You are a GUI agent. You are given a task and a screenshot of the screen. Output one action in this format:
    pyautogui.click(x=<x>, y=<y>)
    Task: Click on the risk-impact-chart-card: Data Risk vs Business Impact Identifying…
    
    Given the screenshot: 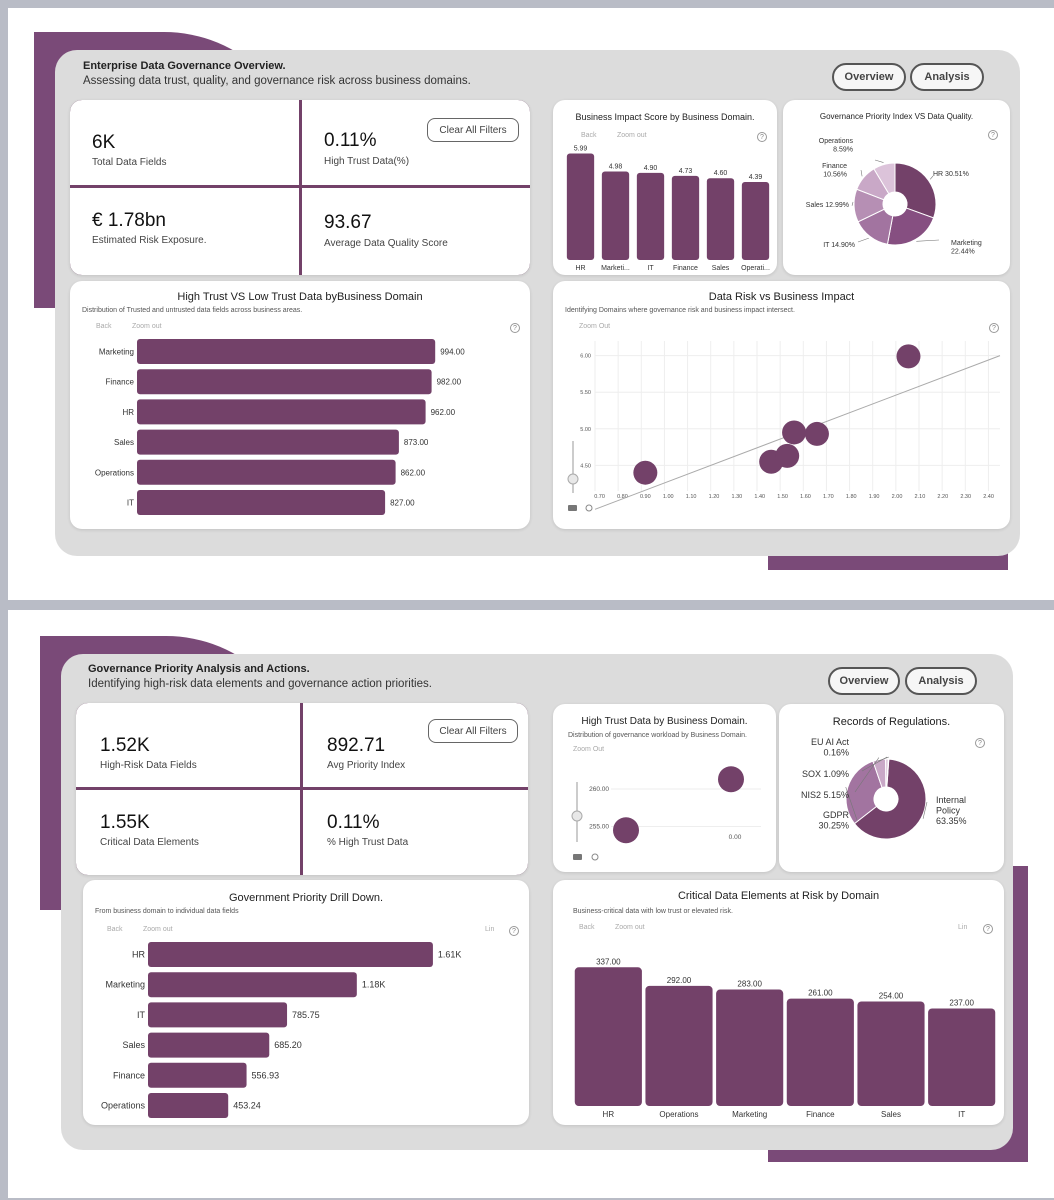 What is the action you would take?
    pyautogui.click(x=781, y=405)
    